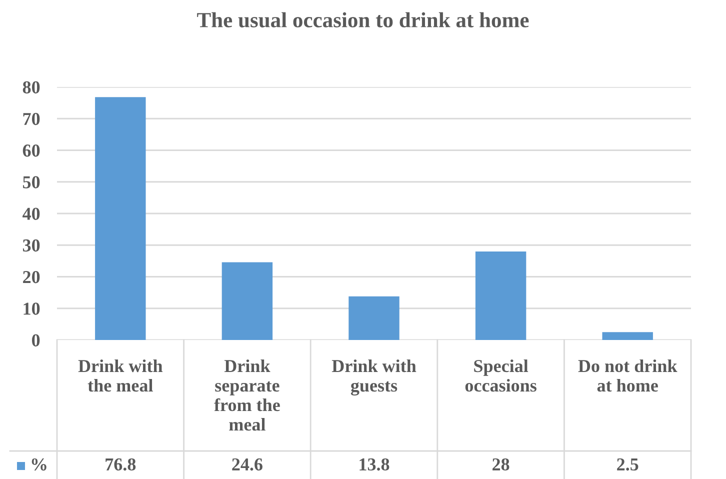  Describe the element at coordinates (247, 395) in the screenshot. I see `x-tick-label: Drink separate from the meal` at that location.